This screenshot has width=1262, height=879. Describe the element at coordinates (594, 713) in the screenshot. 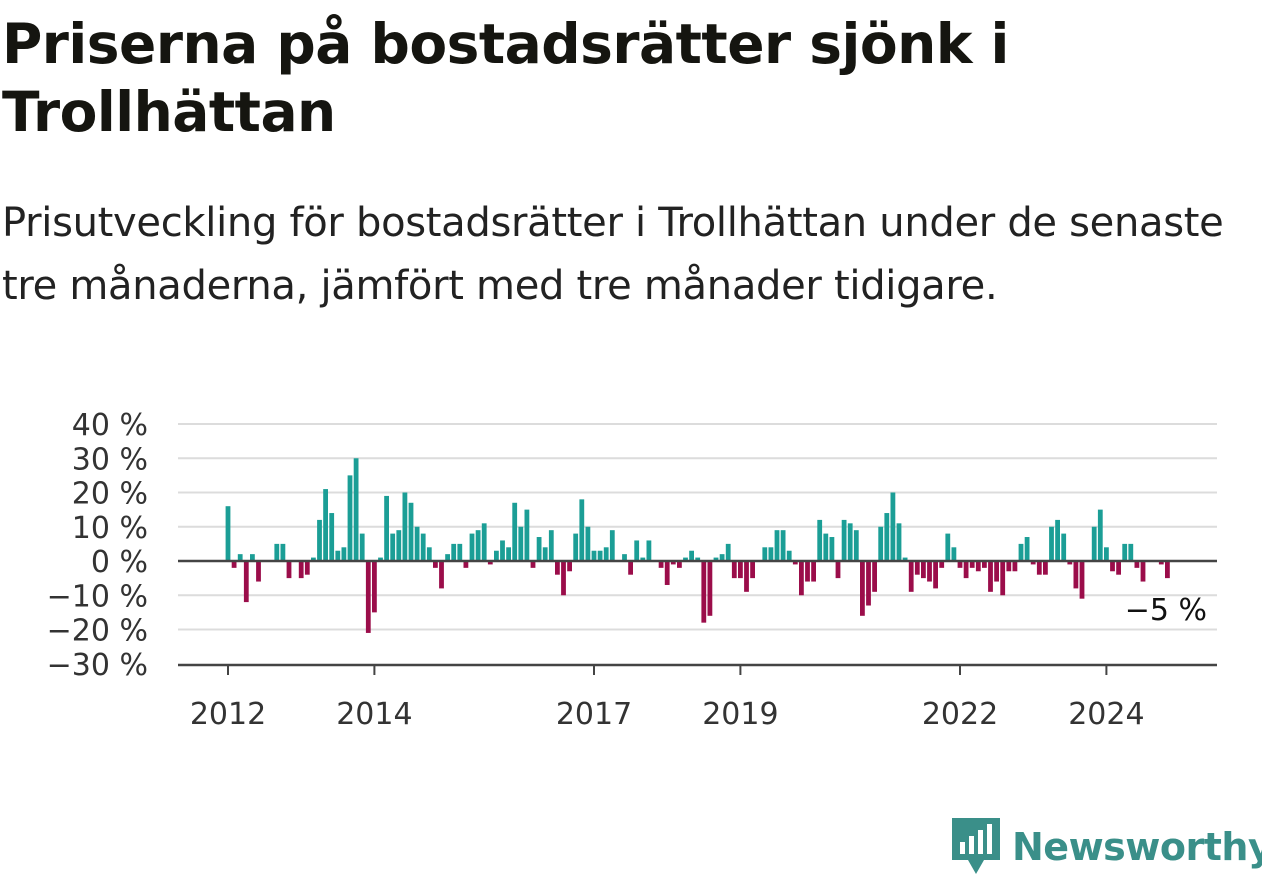

I see `x-tick-label: 2017` at that location.